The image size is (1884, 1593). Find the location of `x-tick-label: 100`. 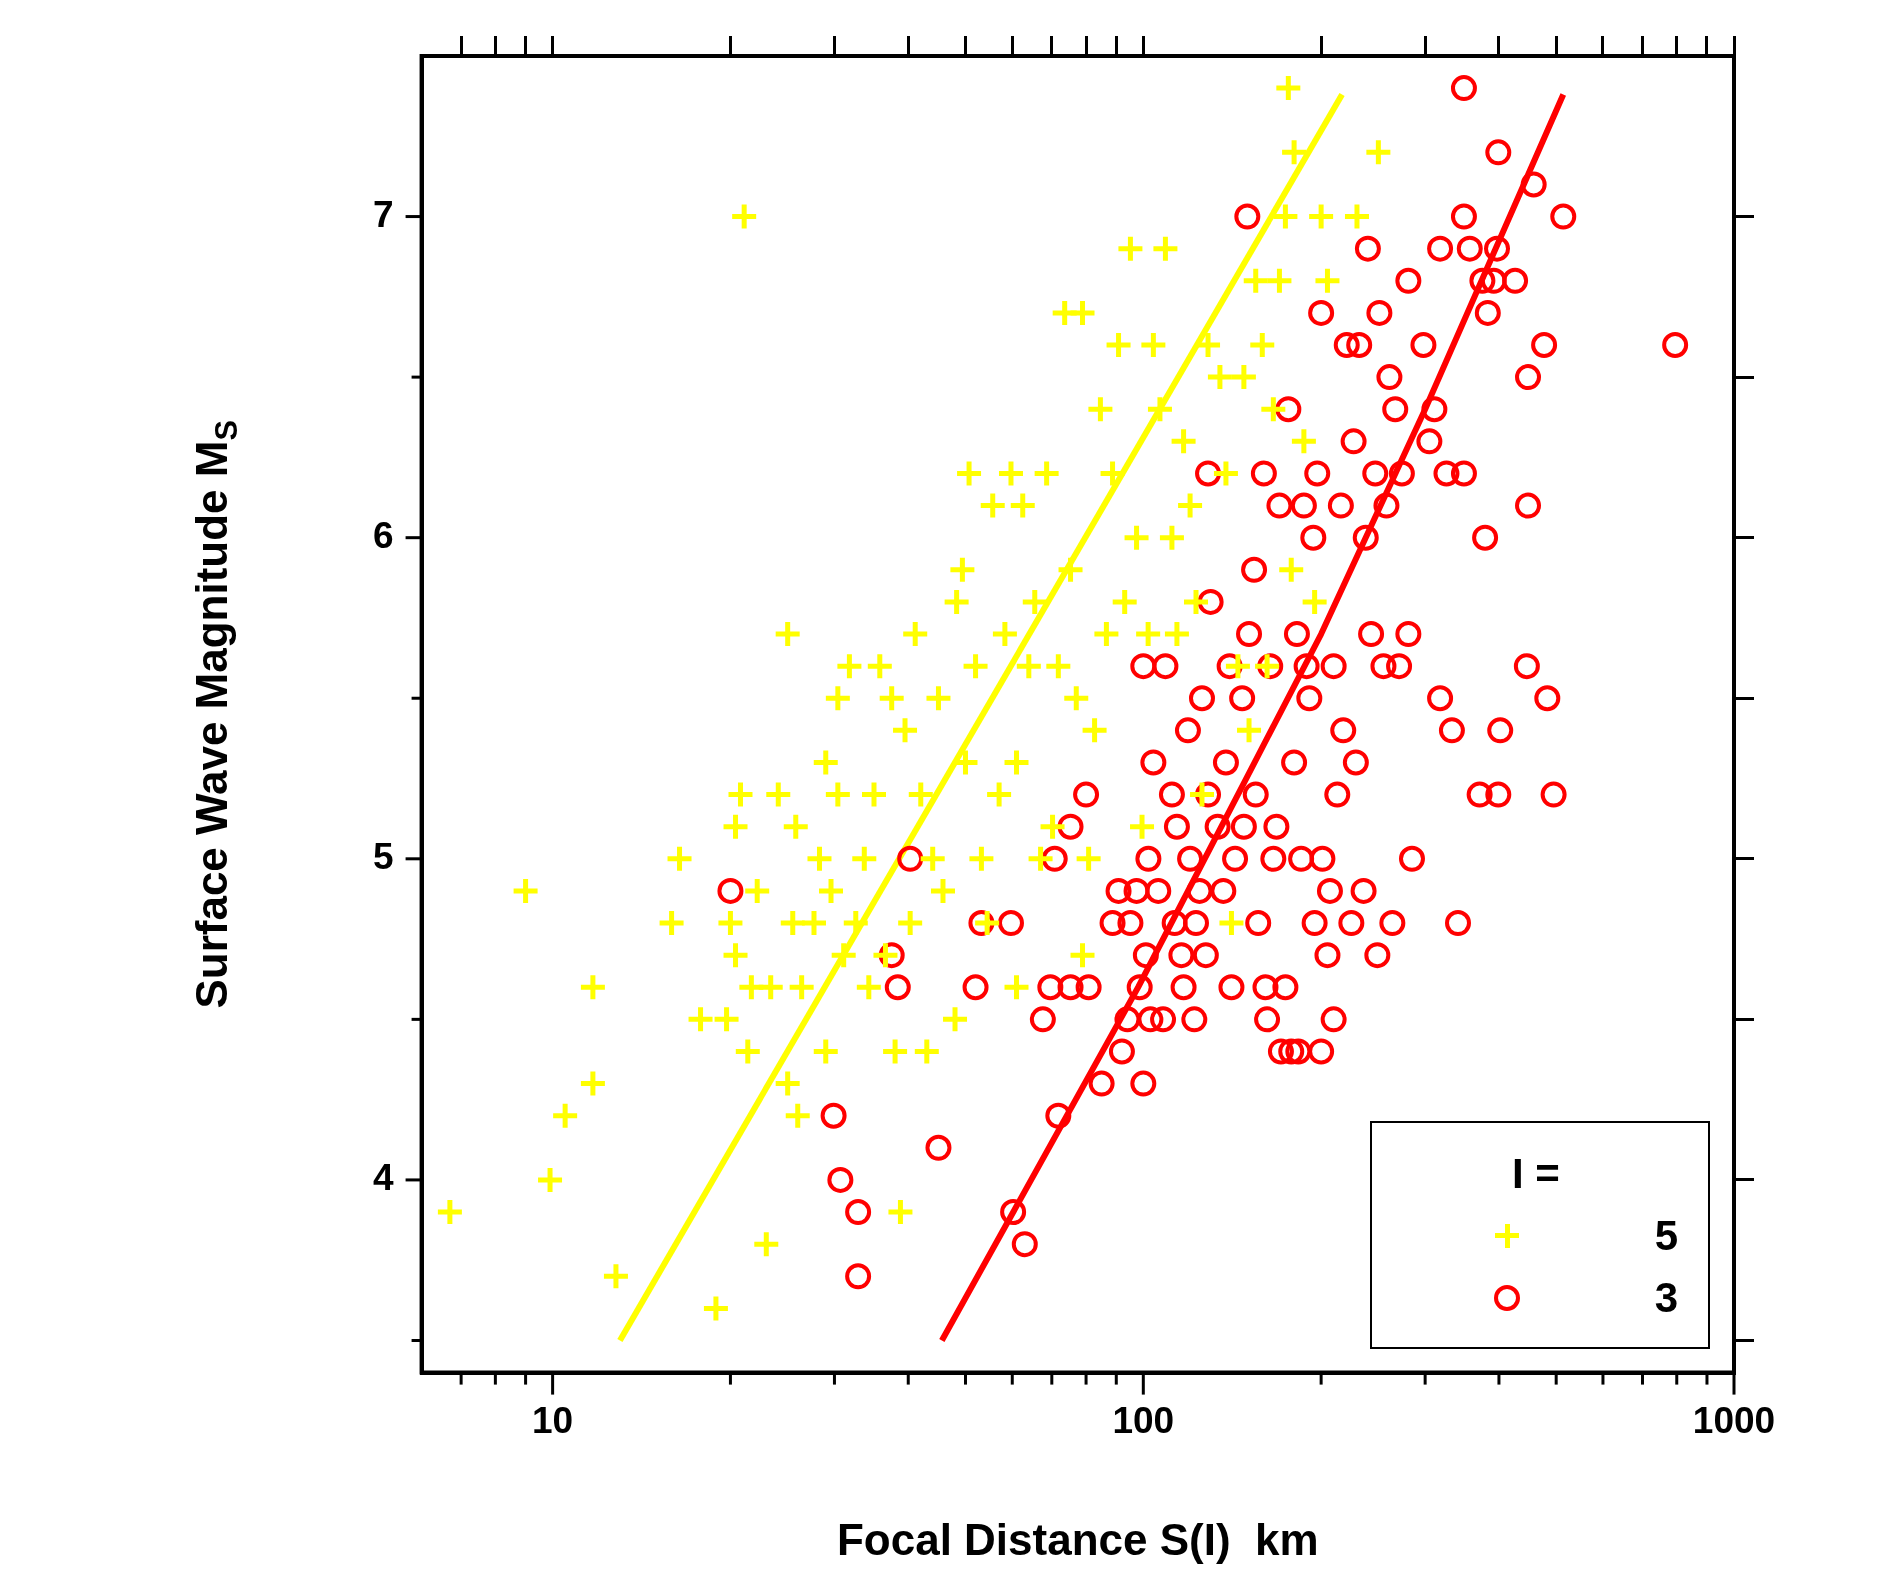

x-tick-label: 100 is located at coordinates (1143, 1420).